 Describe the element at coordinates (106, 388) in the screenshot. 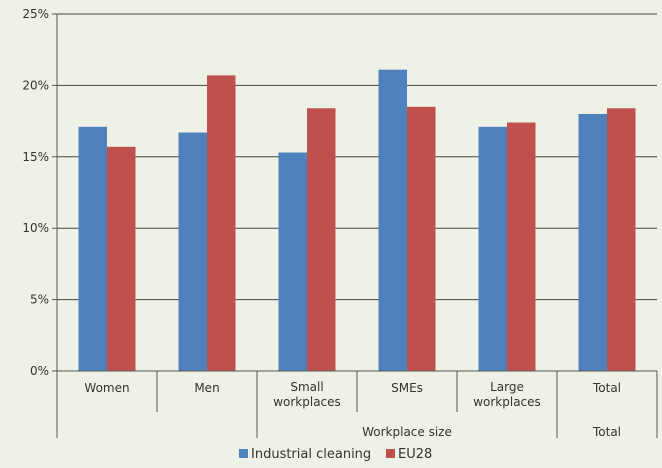

I see `x-category-label: Women` at that location.